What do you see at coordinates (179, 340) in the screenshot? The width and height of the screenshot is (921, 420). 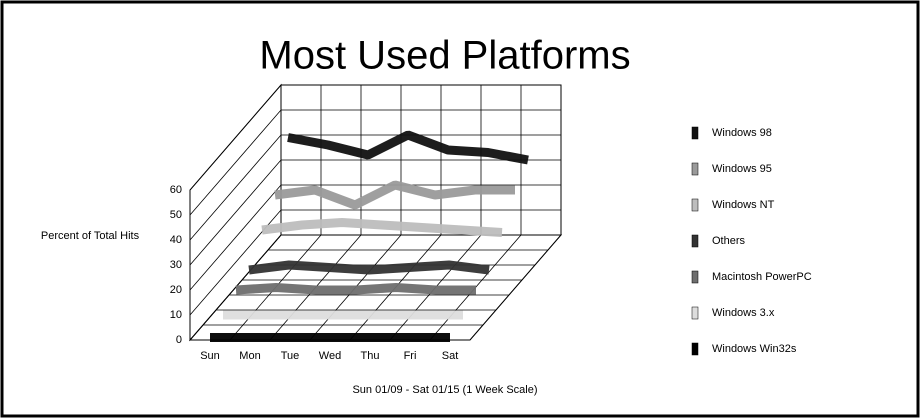 I see `y-tick-label: 0` at bounding box center [179, 340].